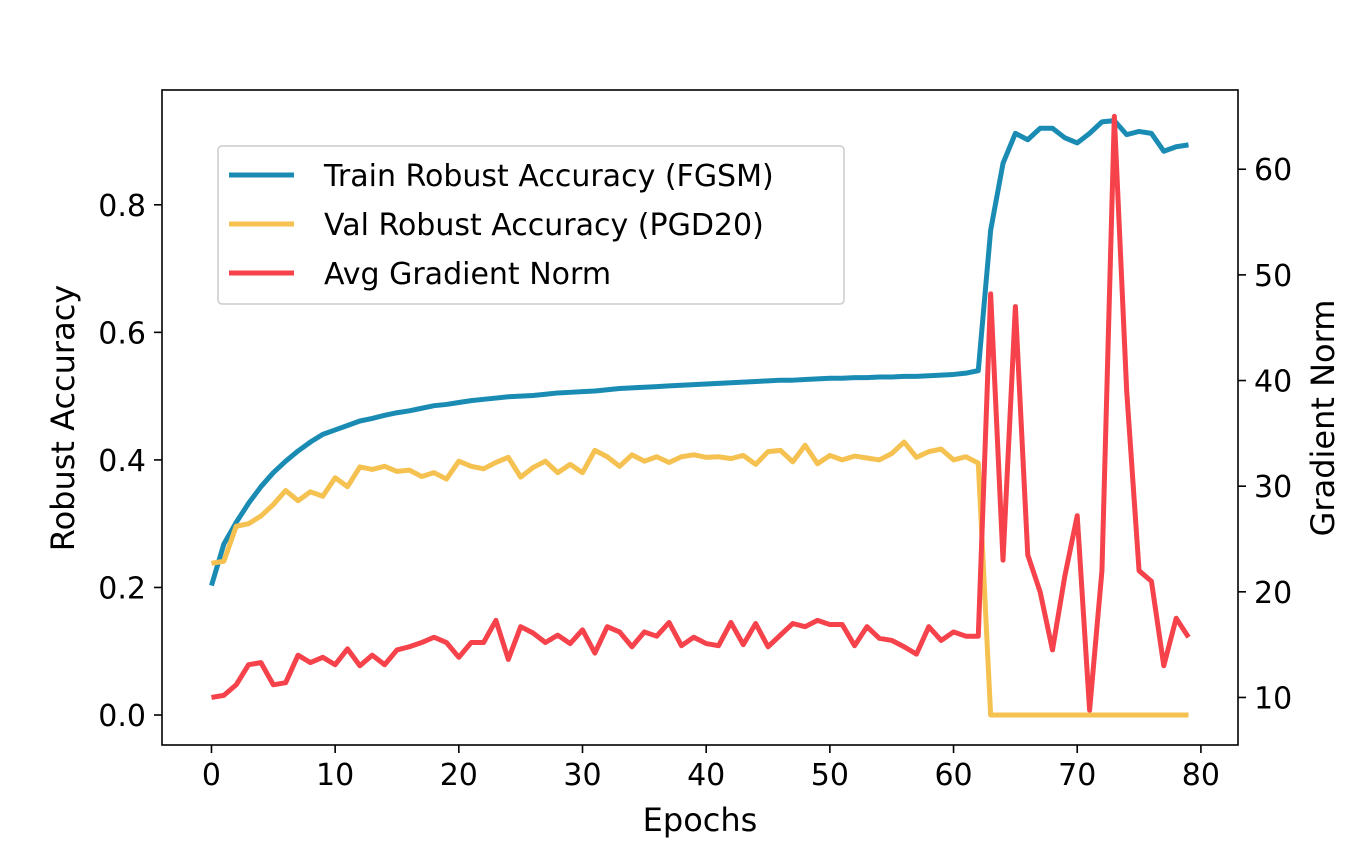  Describe the element at coordinates (122, 206) in the screenshot. I see `y-tick-label: 0.8` at that location.